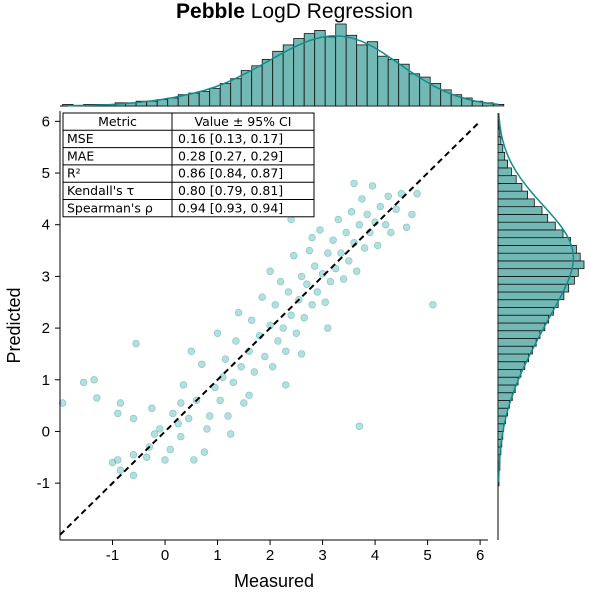 The height and width of the screenshot is (598, 589). Describe the element at coordinates (230, 207) in the screenshot. I see `metrics-table-value: 0.94 [0.93, 0.94]` at that location.